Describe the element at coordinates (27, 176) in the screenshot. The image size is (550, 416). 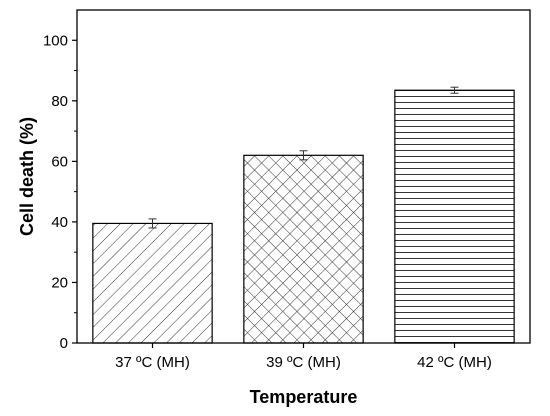
I see `y-axis-title: Cell death (%)` at that location.